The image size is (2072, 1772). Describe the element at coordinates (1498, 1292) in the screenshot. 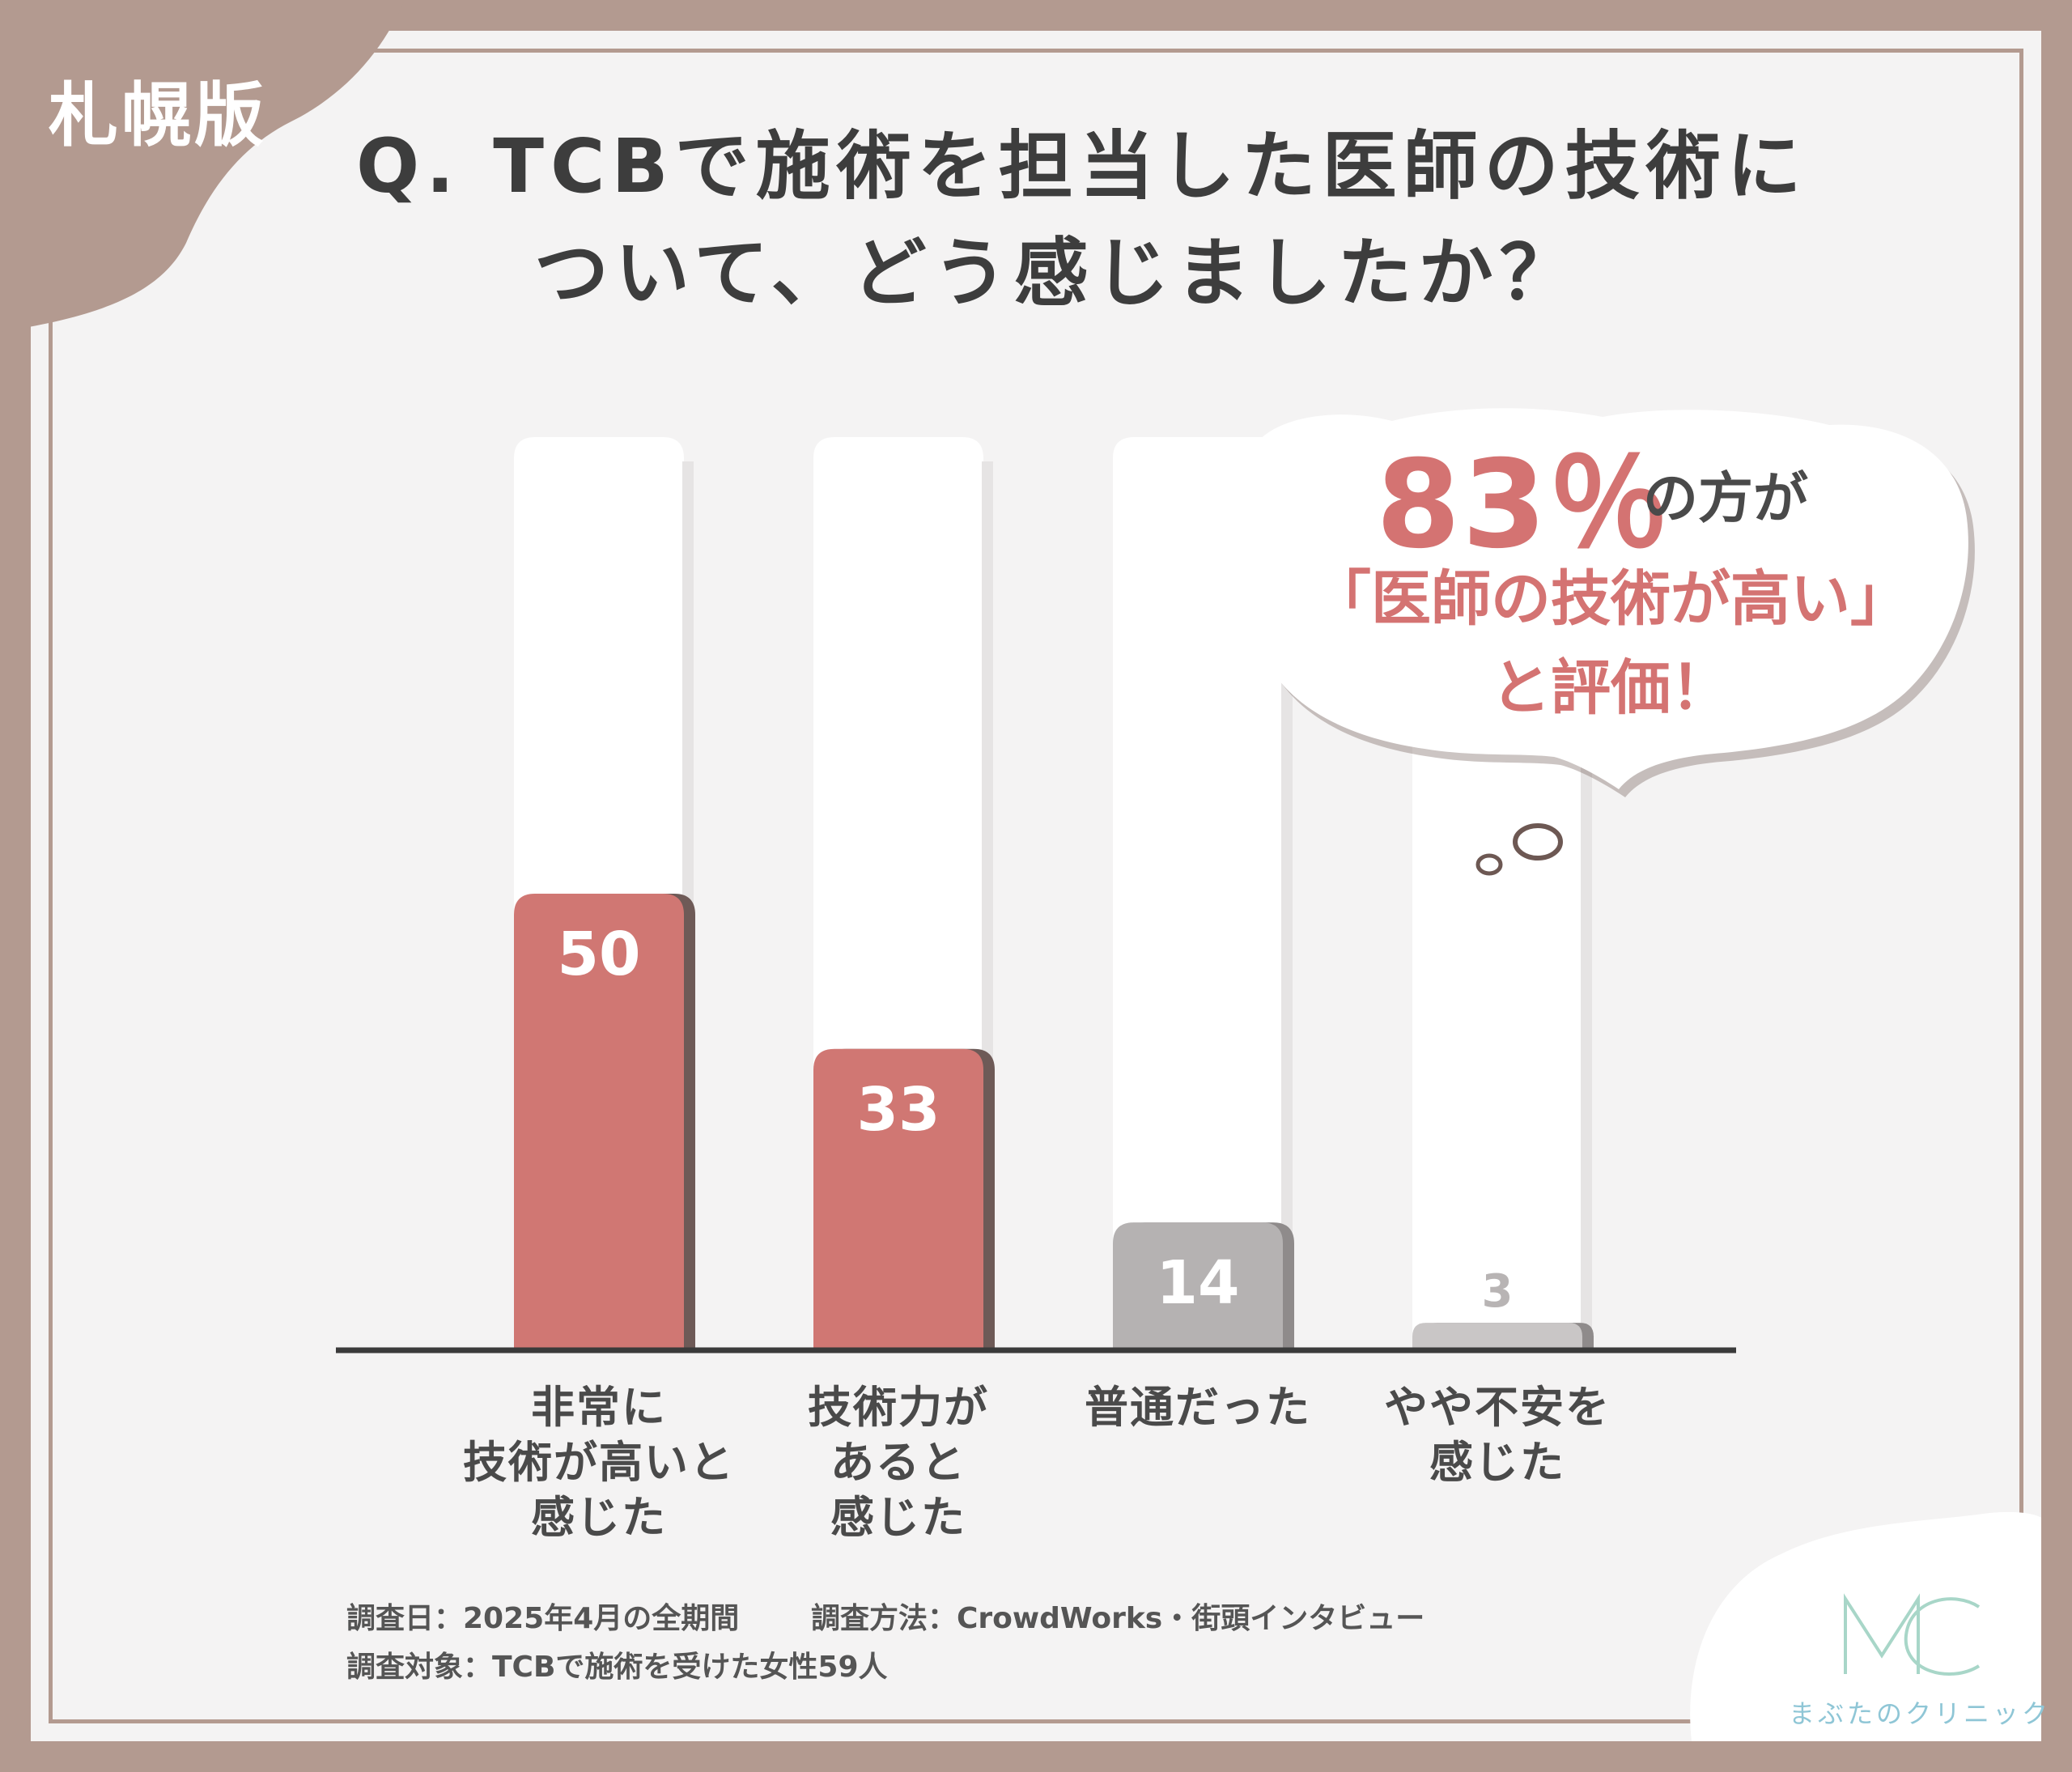

I see `bar-value-label: 3` at that location.